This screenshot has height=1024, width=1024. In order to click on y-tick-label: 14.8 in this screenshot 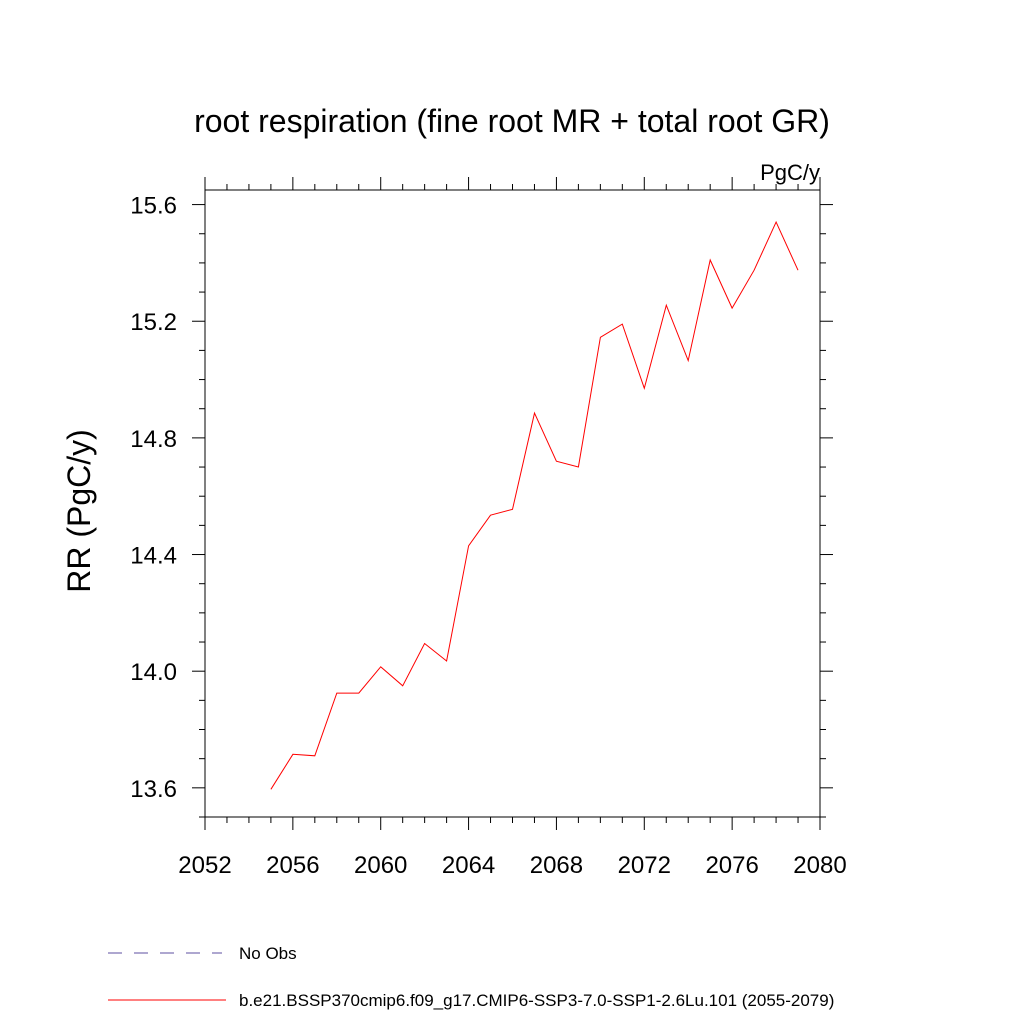, I will do `click(153, 439)`.